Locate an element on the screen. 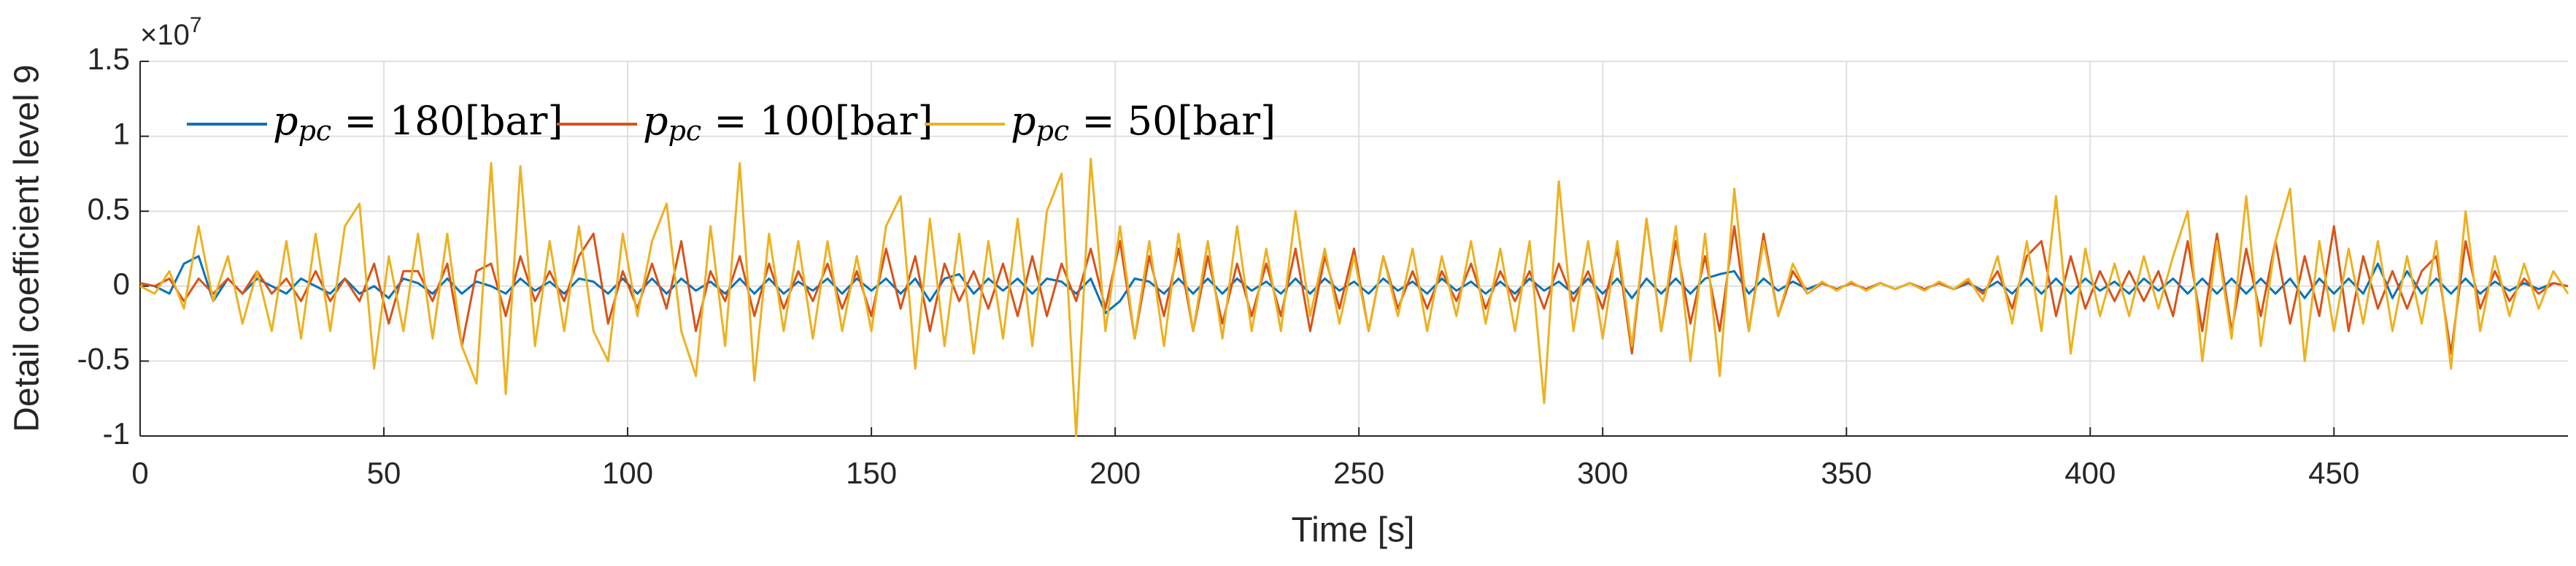 Image resolution: width=2576 pixels, height=566 pixels. legend-label: ppc = 50[bar] is located at coordinates (1143, 122).